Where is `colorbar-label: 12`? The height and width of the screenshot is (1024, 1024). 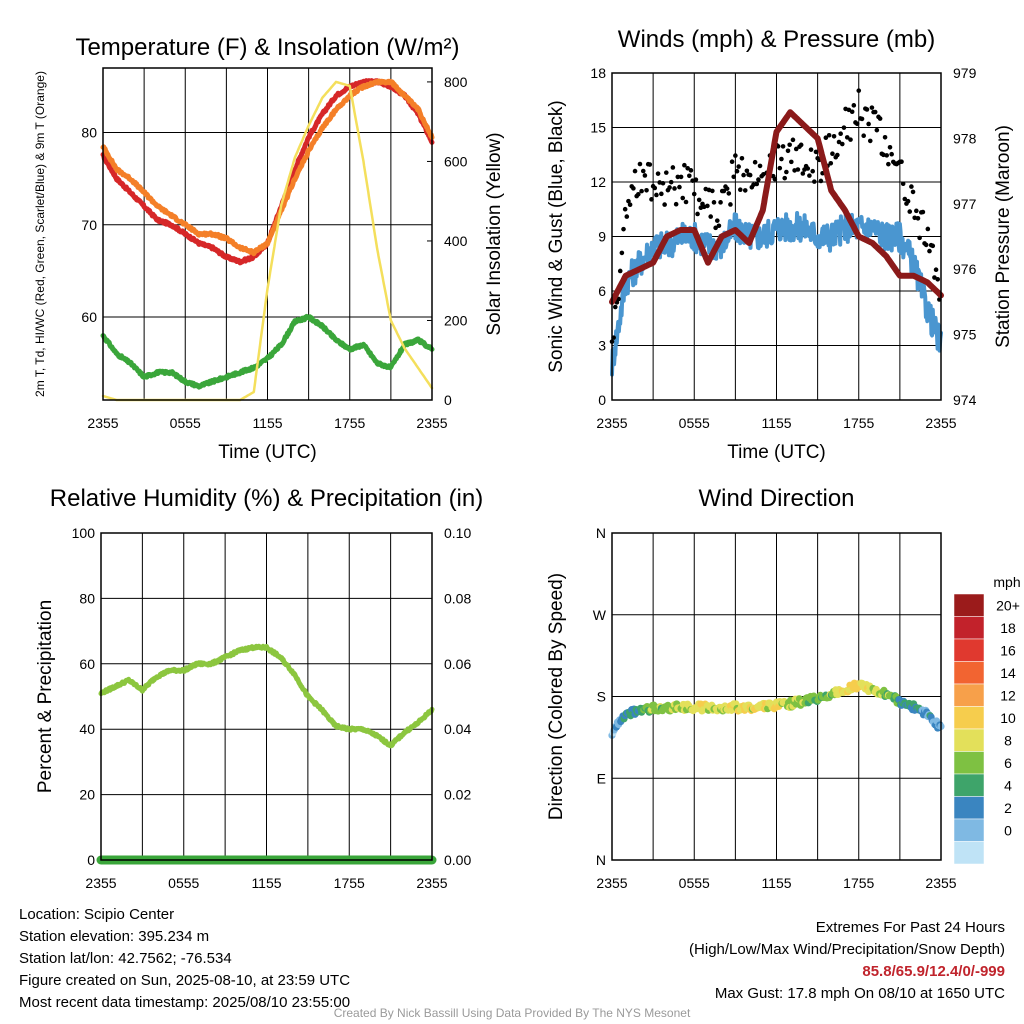 colorbar-label: 12 is located at coordinates (1008, 695).